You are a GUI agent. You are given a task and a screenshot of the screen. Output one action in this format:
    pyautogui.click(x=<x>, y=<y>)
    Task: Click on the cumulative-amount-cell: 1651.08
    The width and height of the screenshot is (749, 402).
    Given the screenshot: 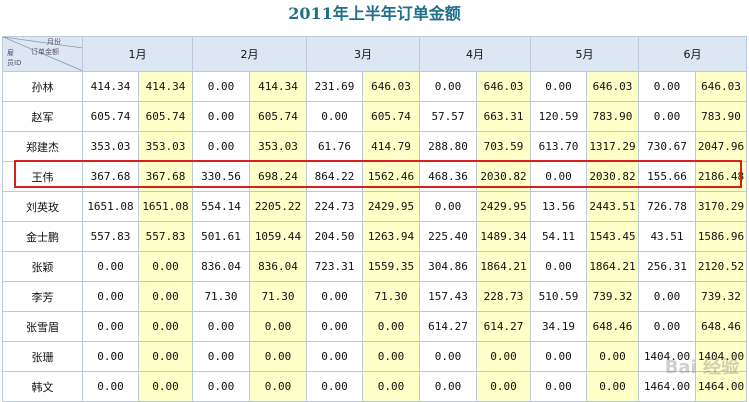 What is the action you would take?
    pyautogui.click(x=165, y=206)
    